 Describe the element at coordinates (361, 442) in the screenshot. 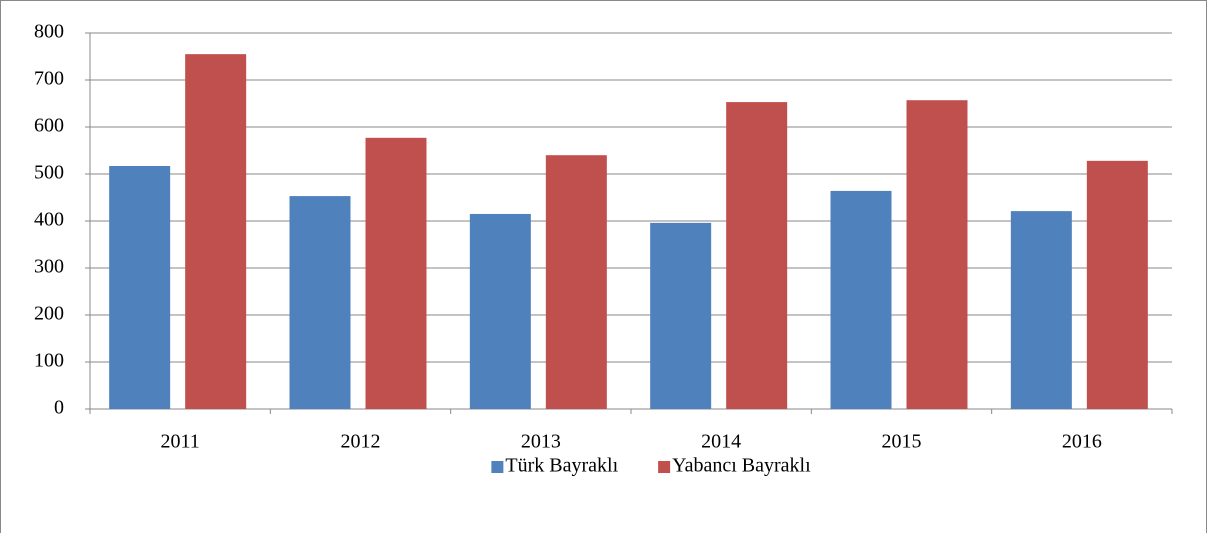

I see `x-tick-label: 2012` at that location.